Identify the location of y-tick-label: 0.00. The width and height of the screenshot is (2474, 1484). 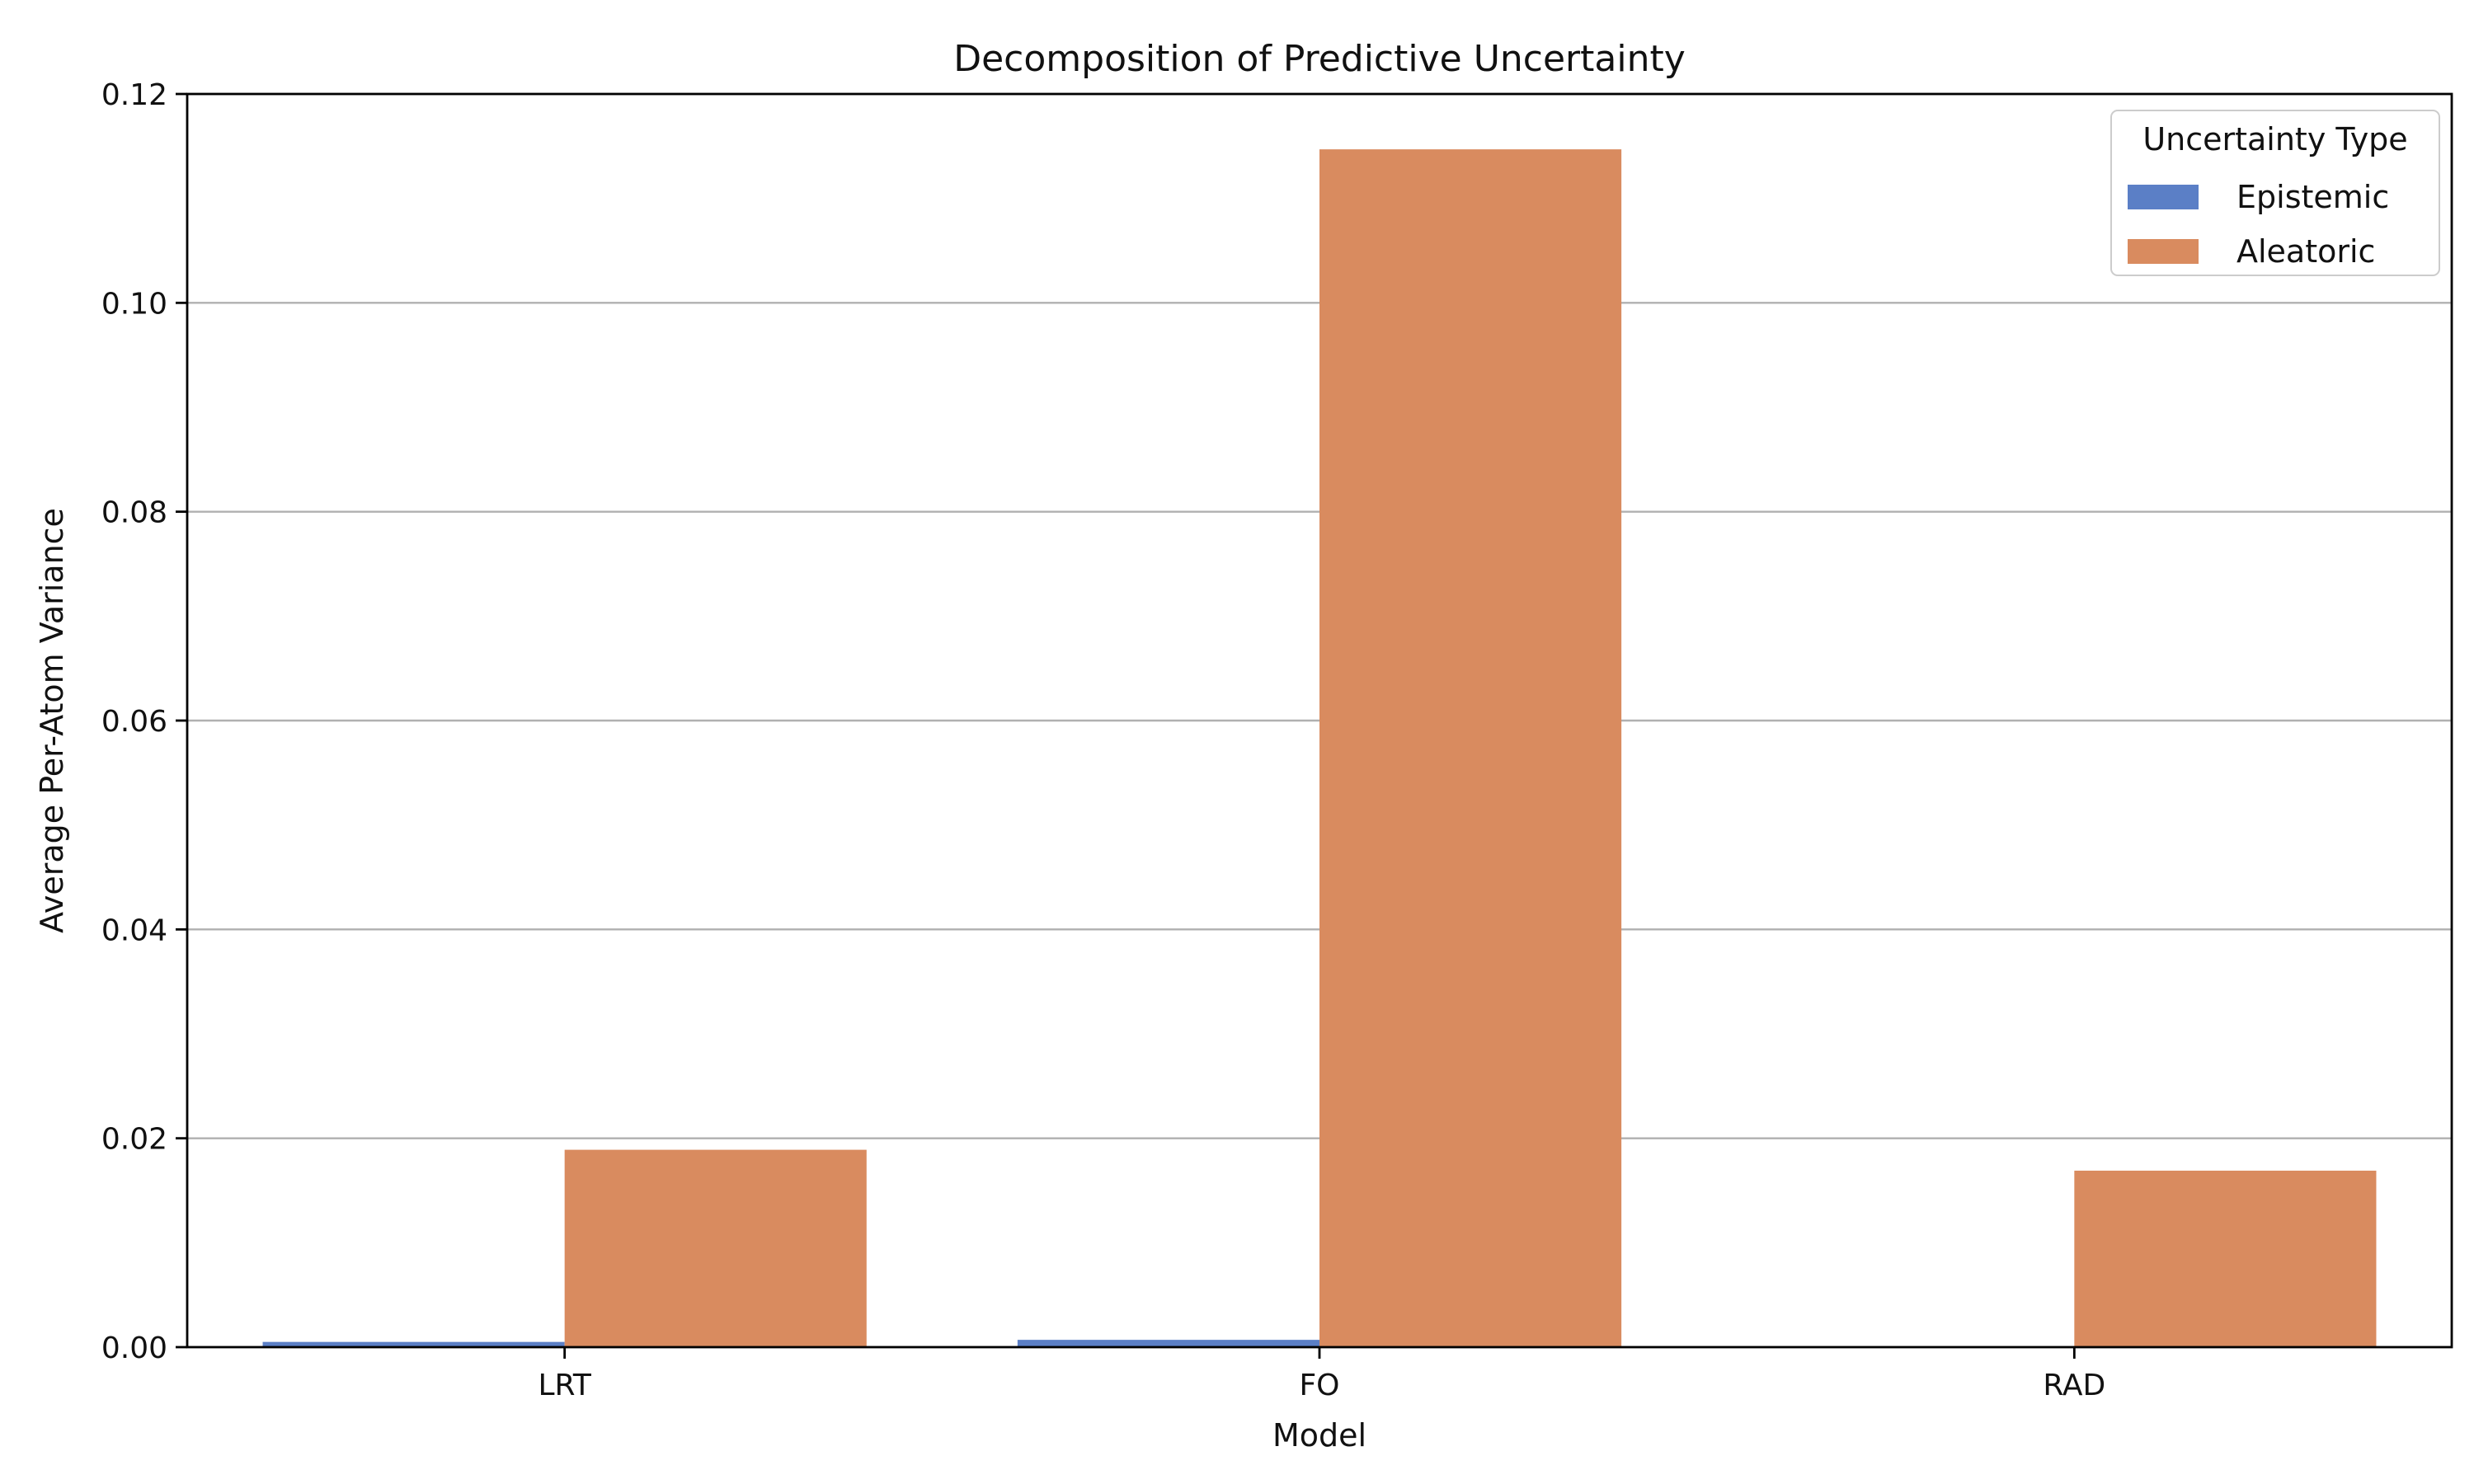
(134, 1348).